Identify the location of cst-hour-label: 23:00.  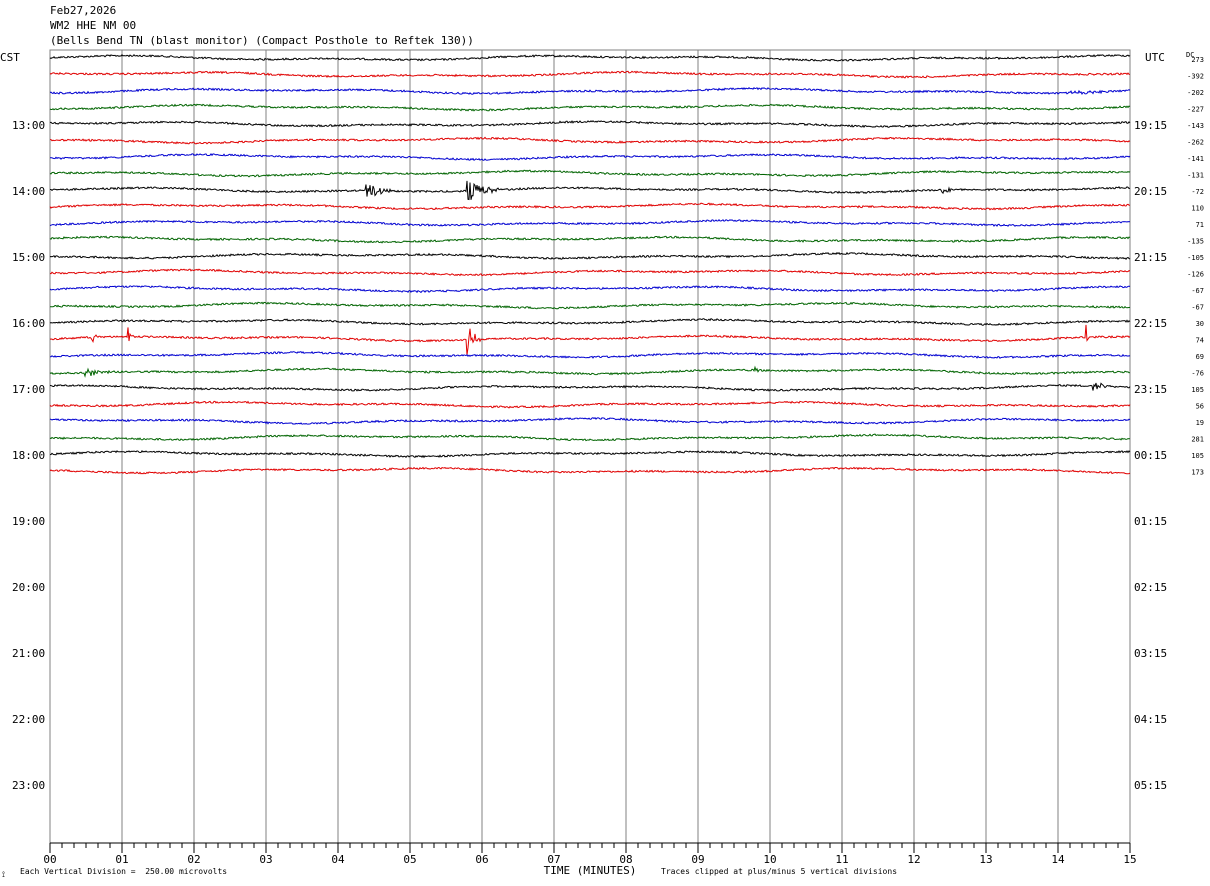
(28, 785).